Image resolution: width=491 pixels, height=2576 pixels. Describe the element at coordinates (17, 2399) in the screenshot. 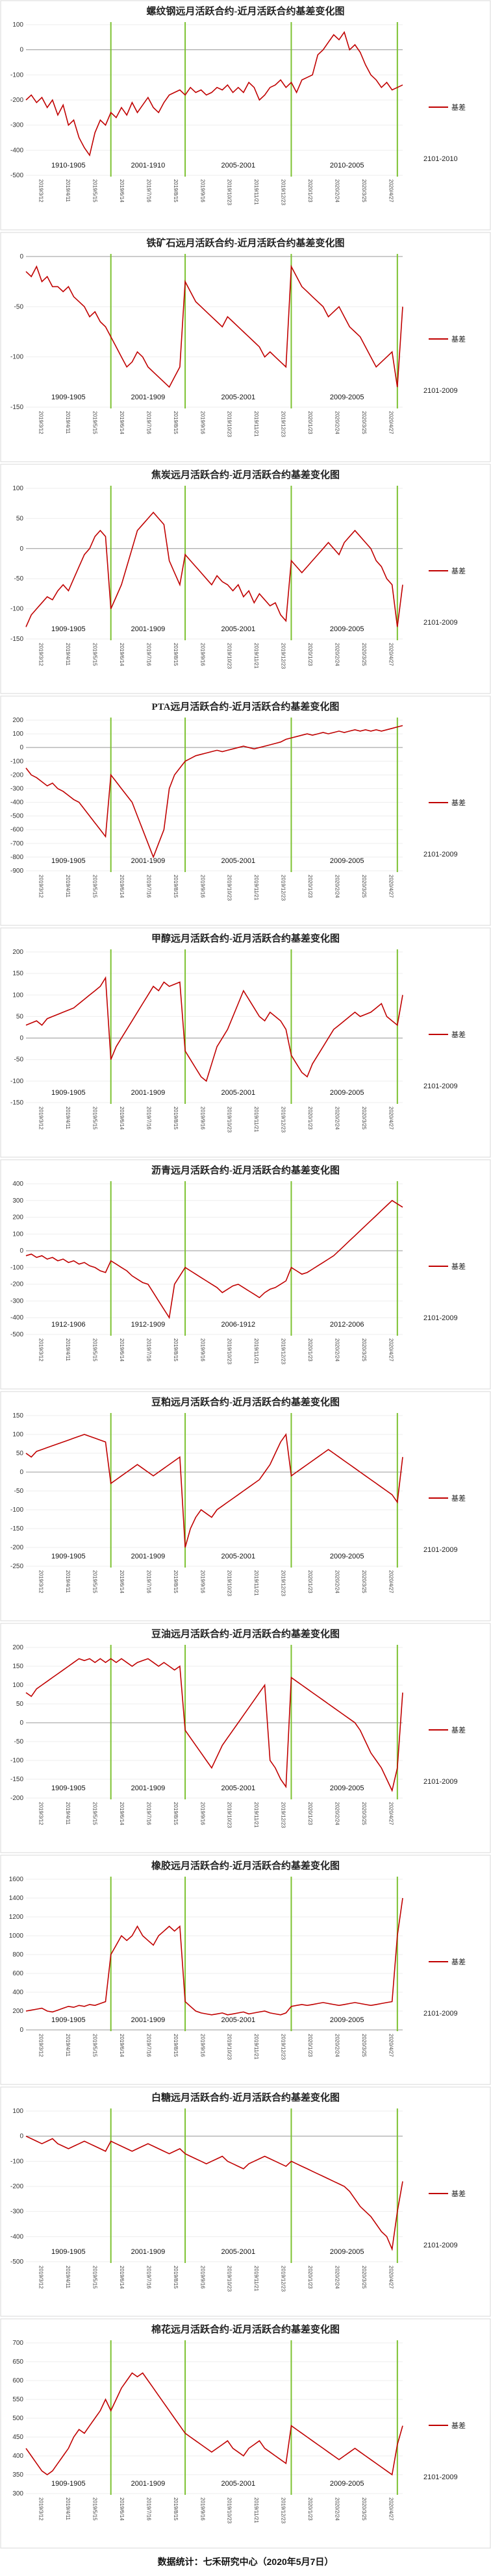

I see `y-tick-label: 550` at that location.